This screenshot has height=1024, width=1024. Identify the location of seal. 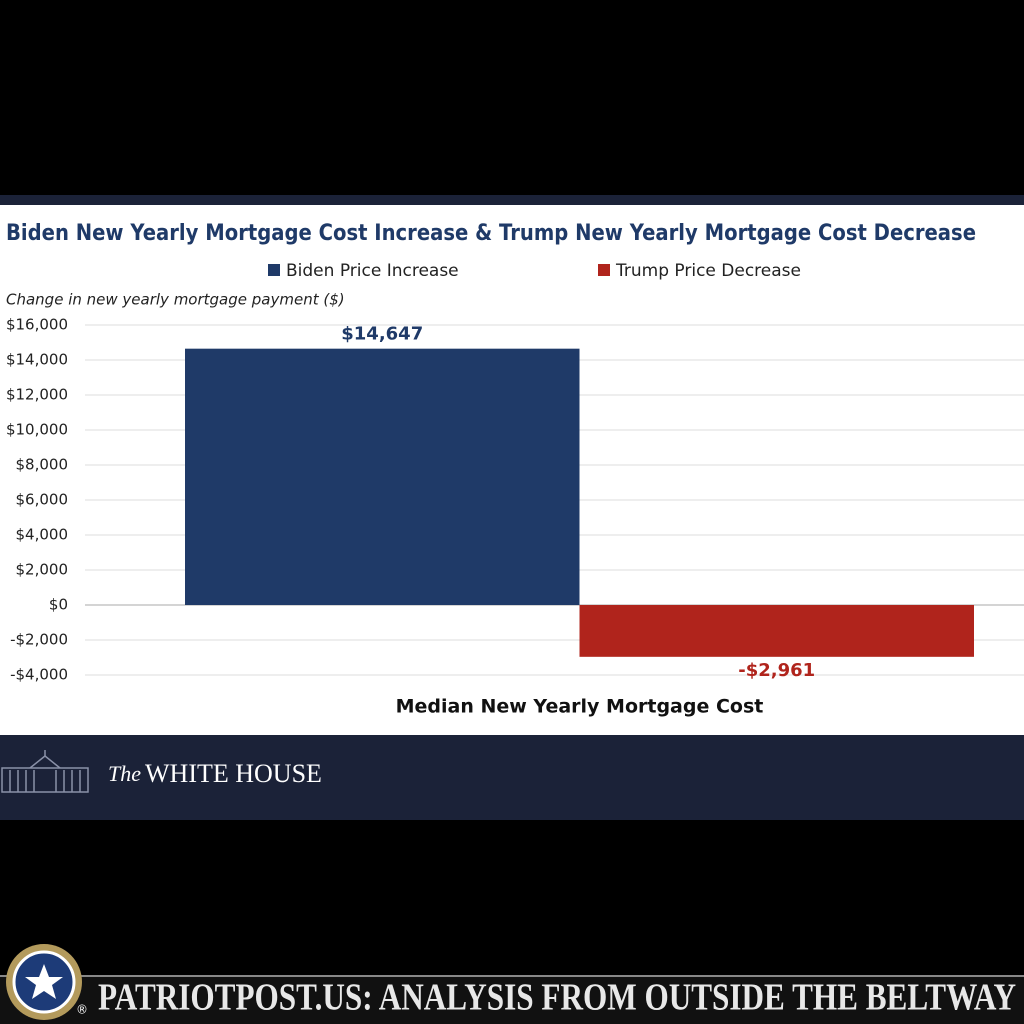
(44, 982).